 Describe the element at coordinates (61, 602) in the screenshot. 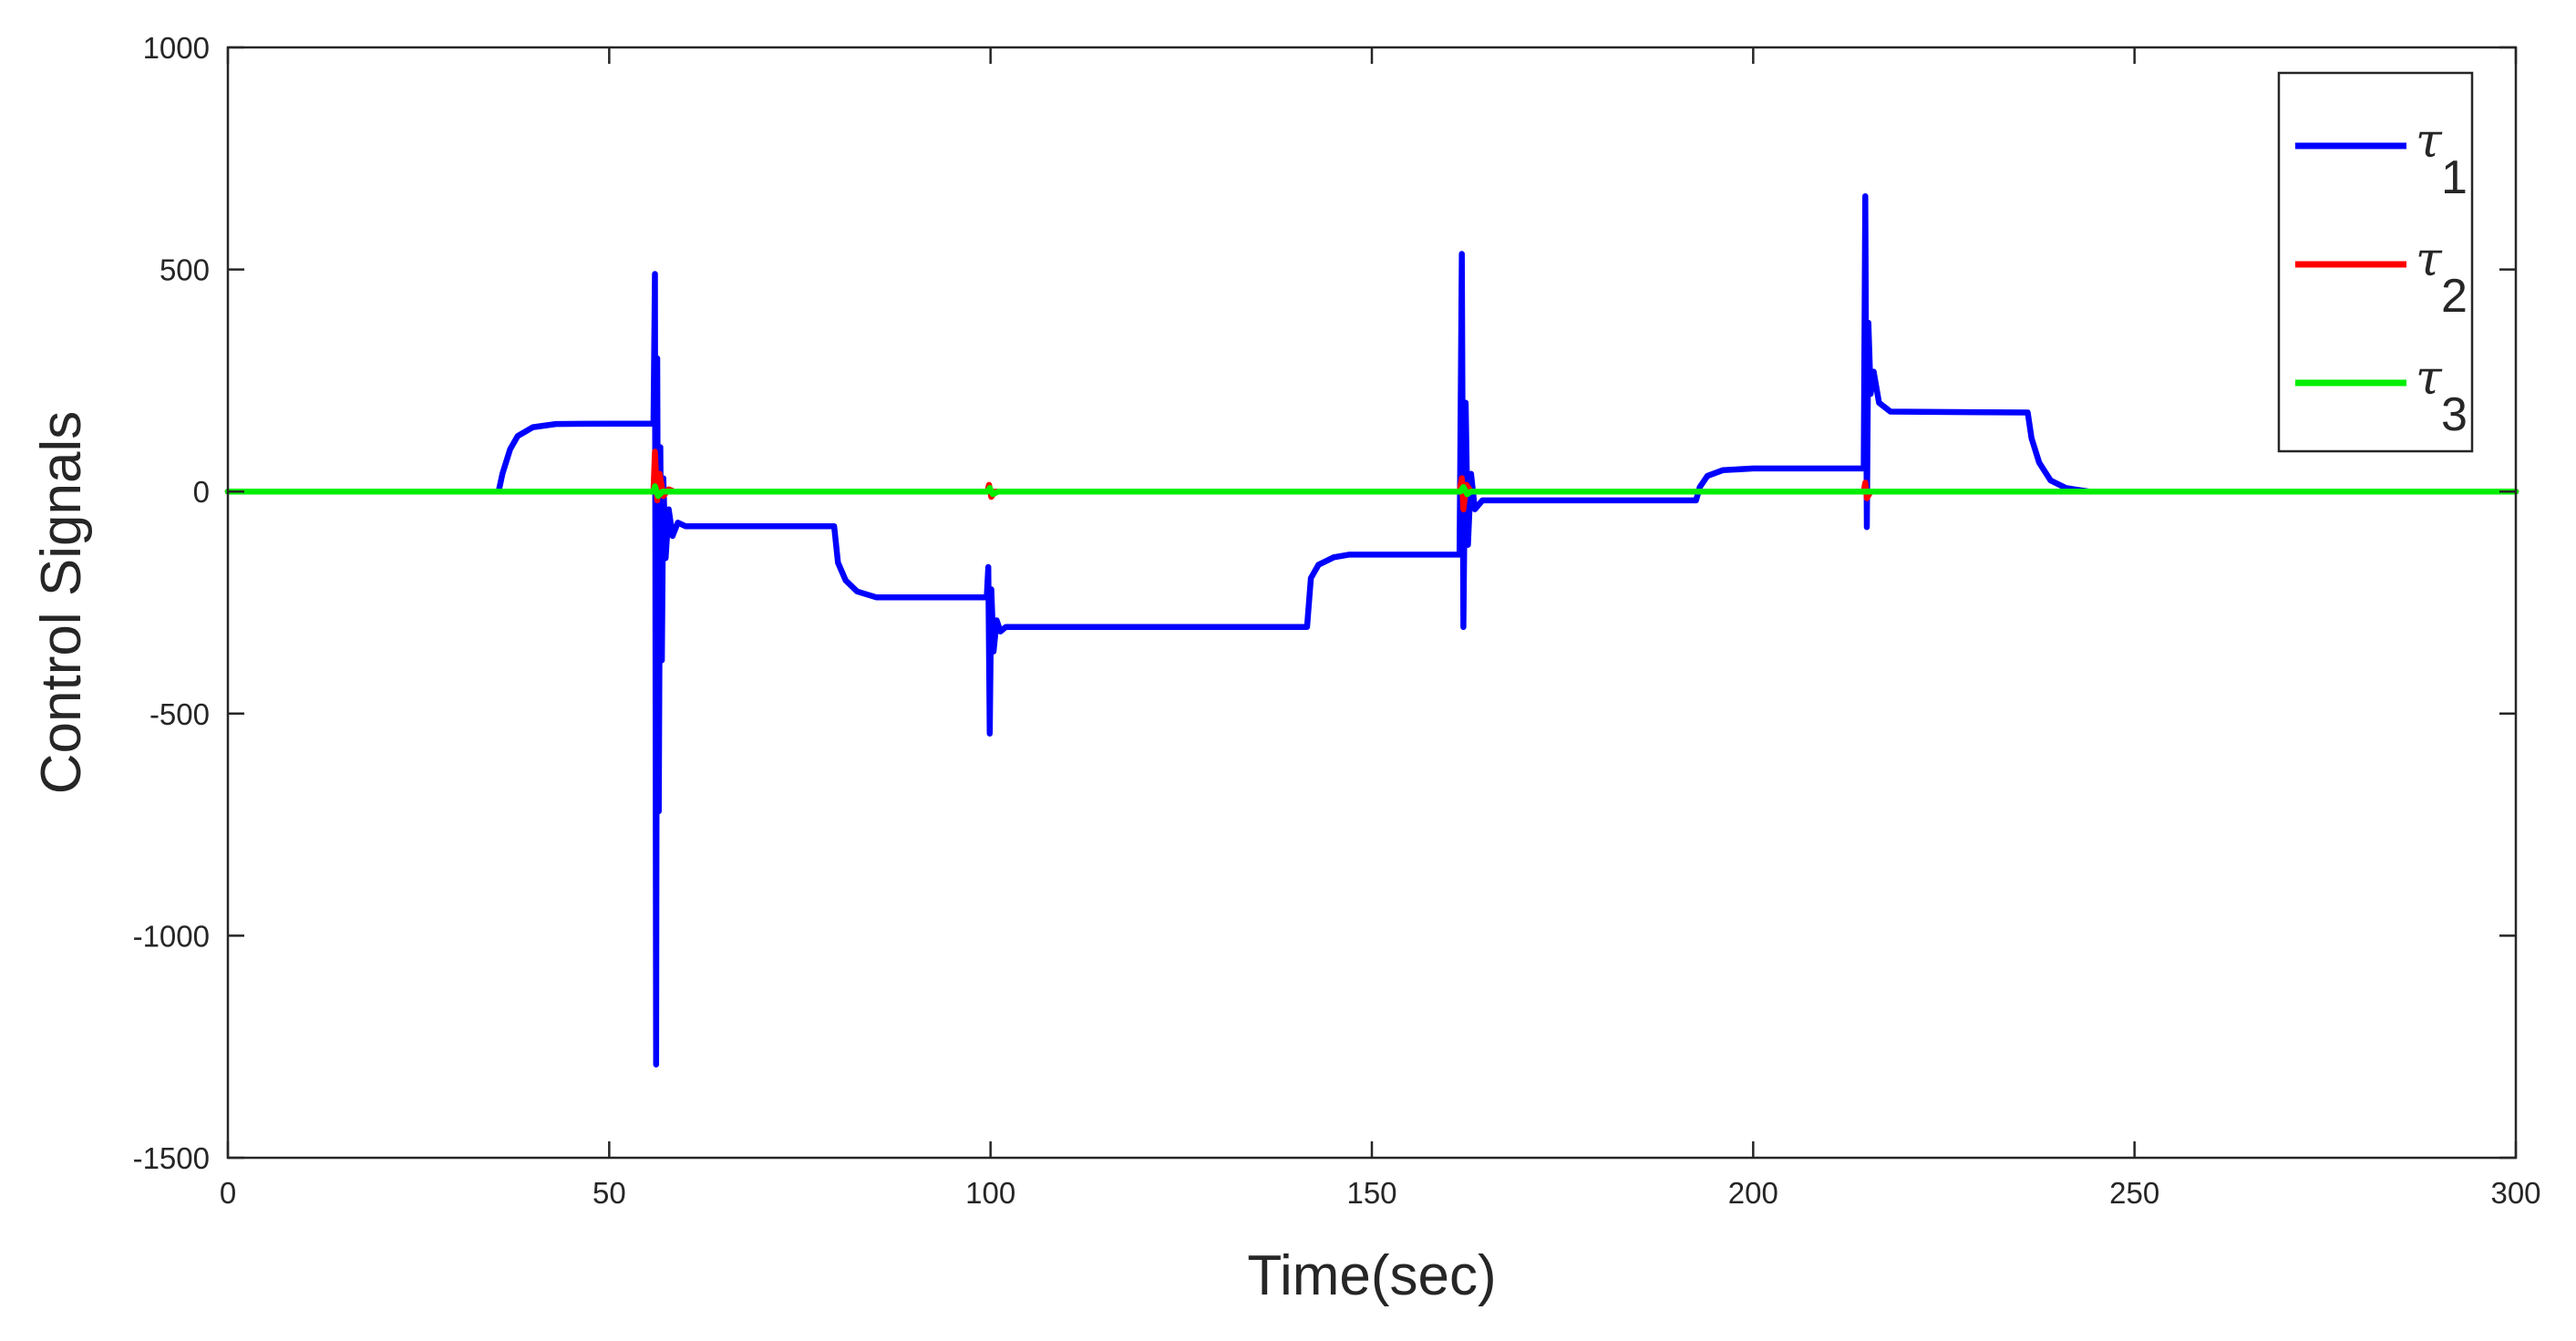

I see `y-axis-title: Control Signals` at that location.